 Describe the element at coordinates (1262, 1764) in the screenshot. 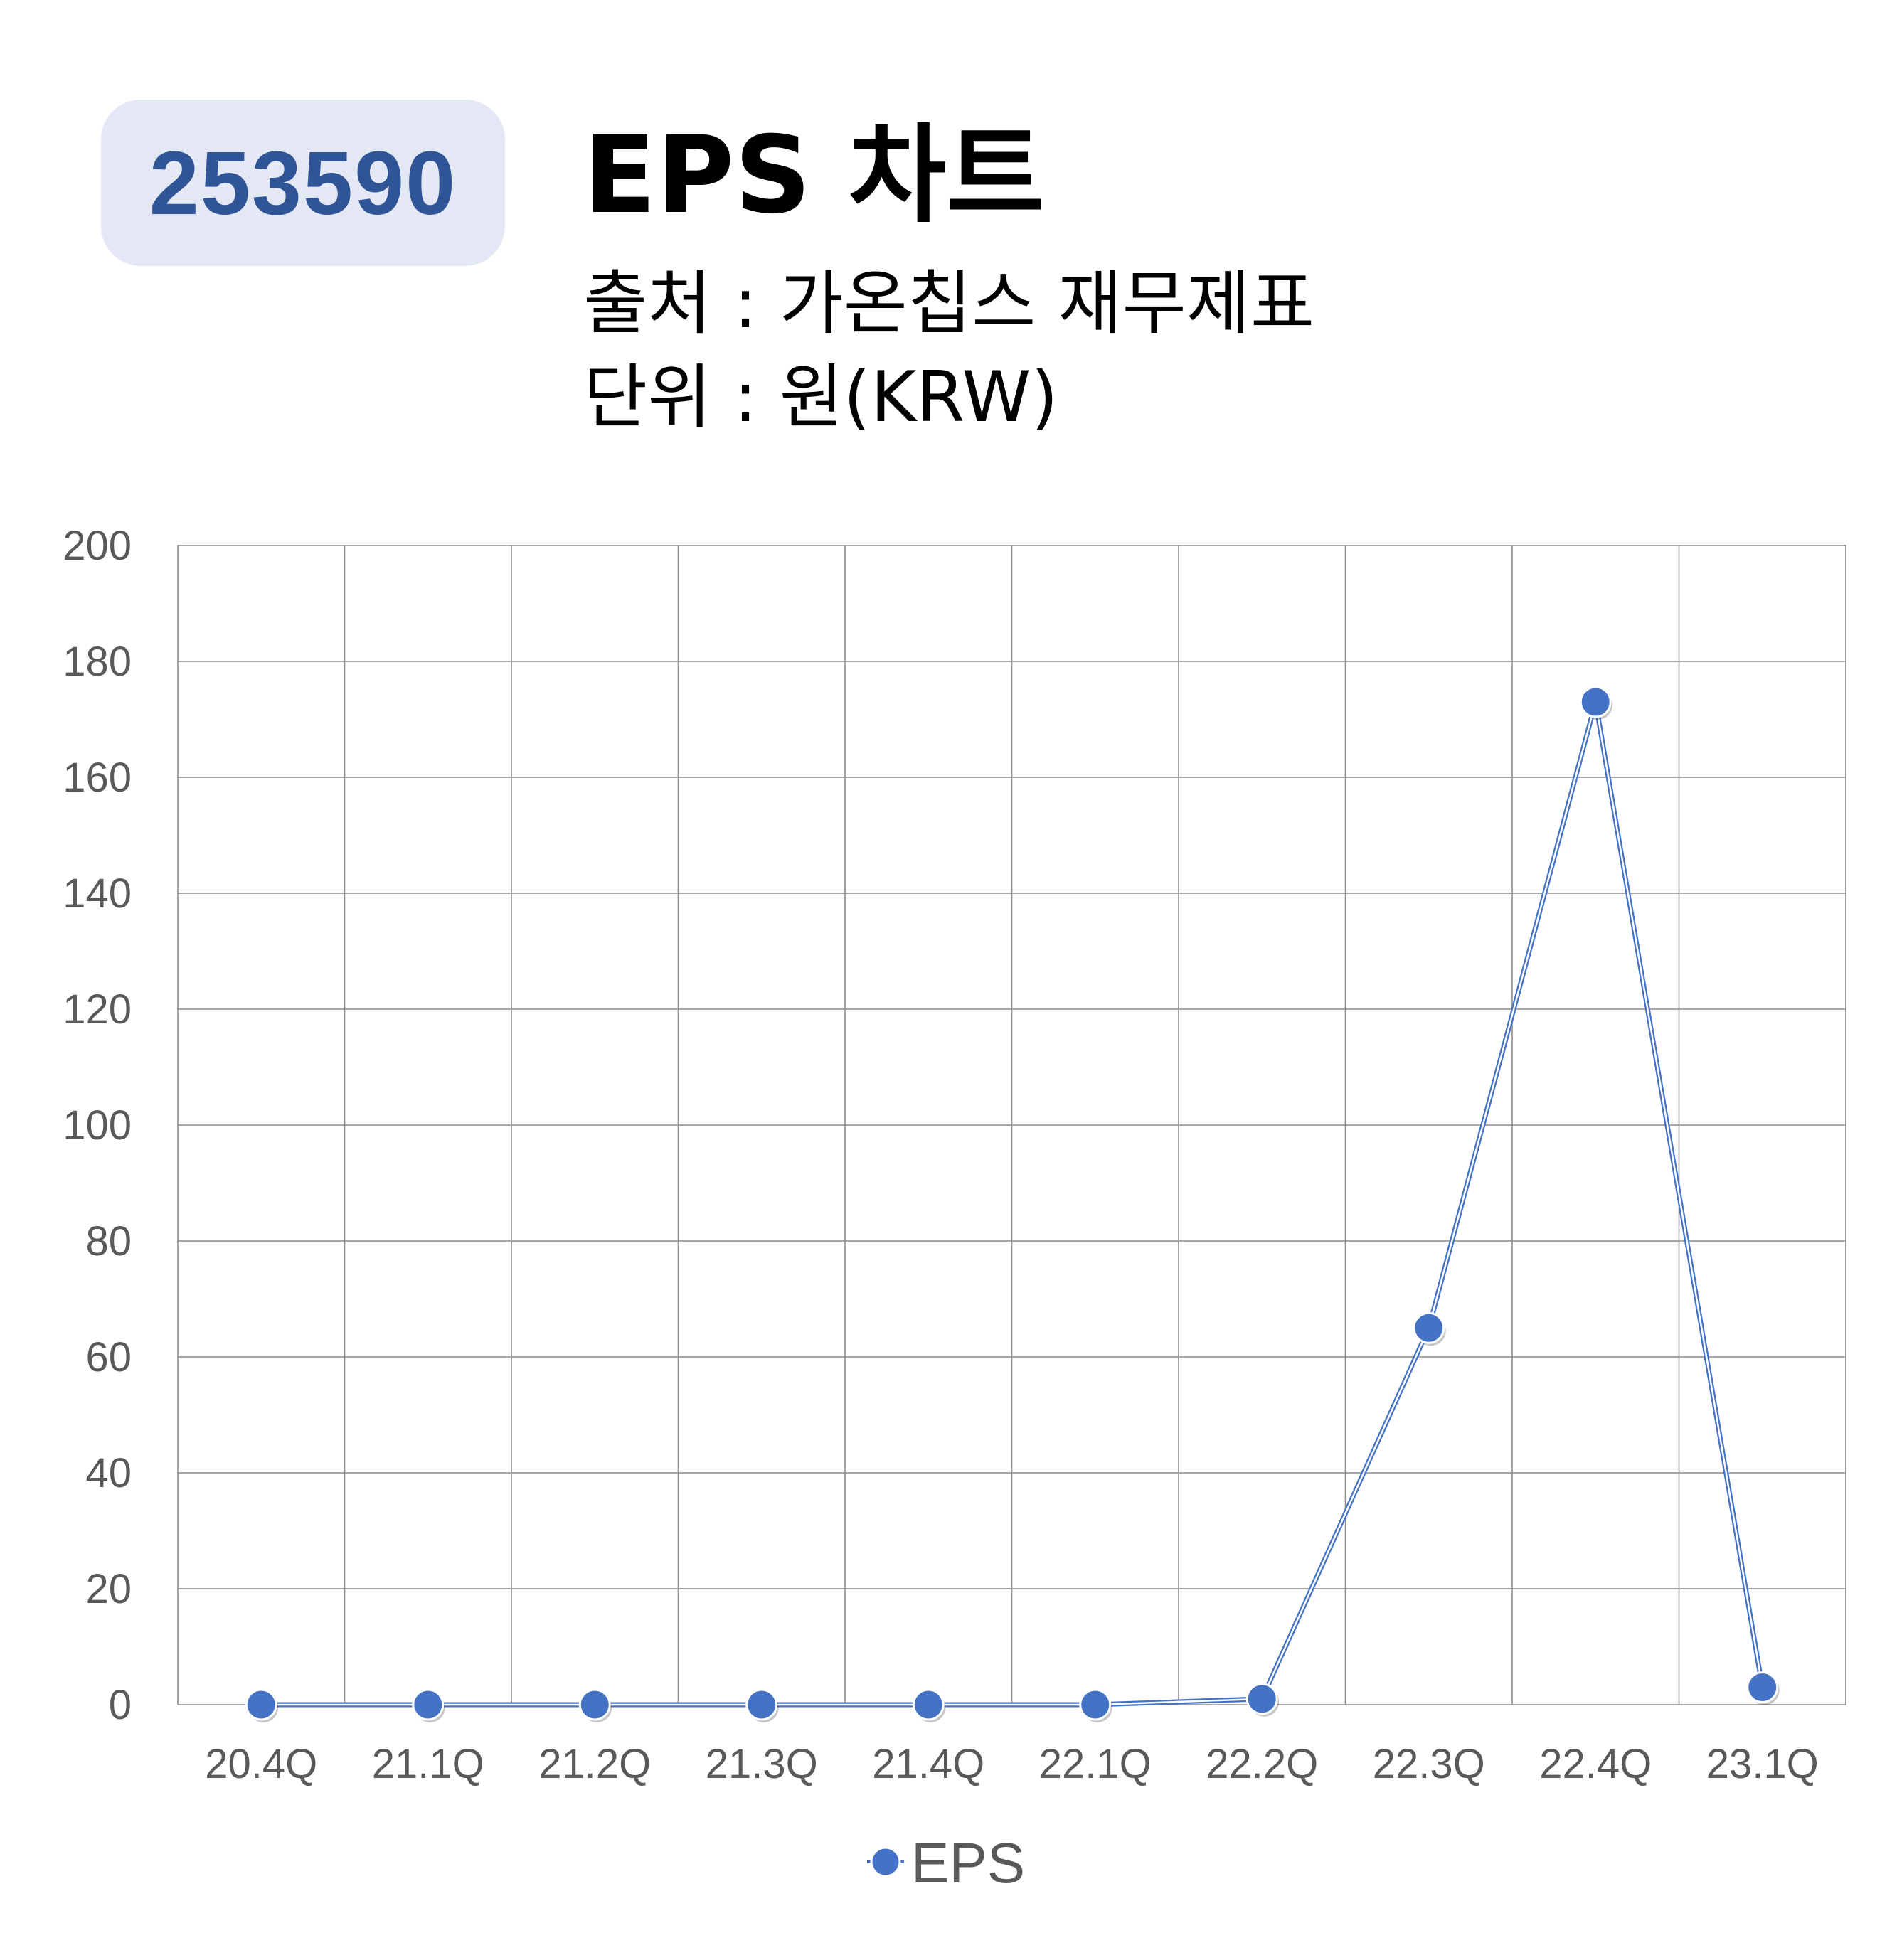

I see `x-tick-label: 22.2Q` at that location.